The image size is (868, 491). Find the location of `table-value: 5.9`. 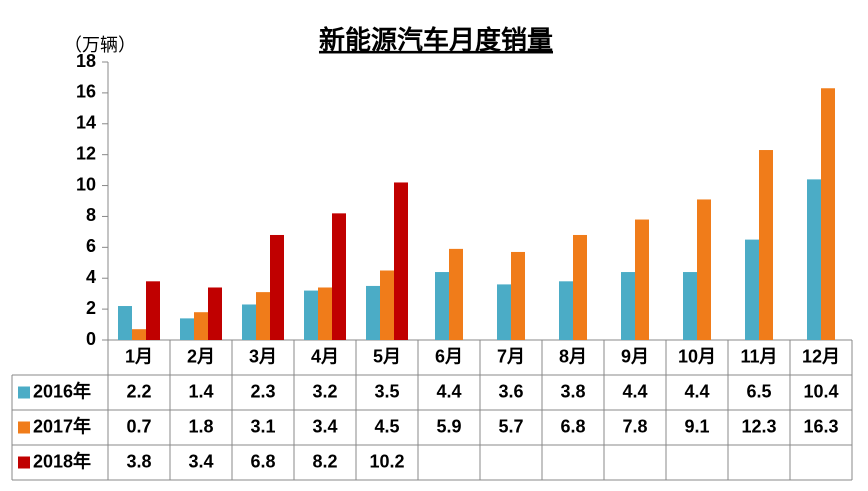

table-value: 5.9 is located at coordinates (448, 426).